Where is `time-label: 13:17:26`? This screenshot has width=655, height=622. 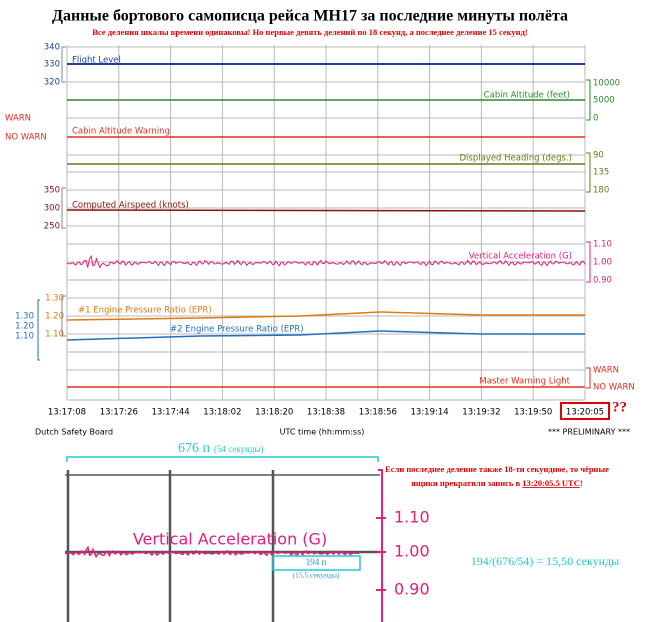
time-label: 13:17:26 is located at coordinates (119, 413).